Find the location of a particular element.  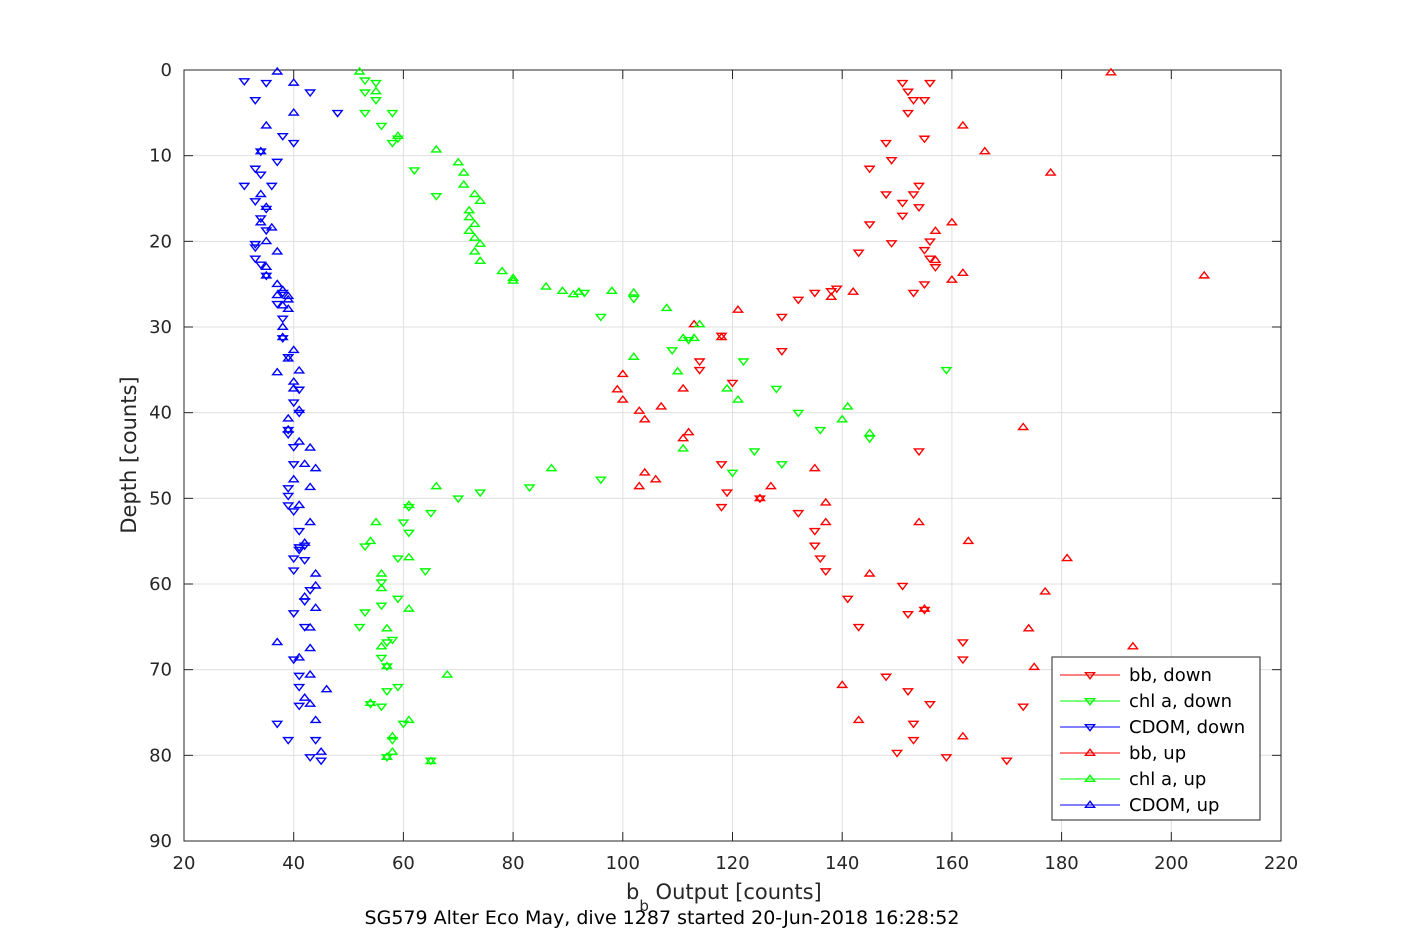

legend-label: bb, up is located at coordinates (1157, 753).